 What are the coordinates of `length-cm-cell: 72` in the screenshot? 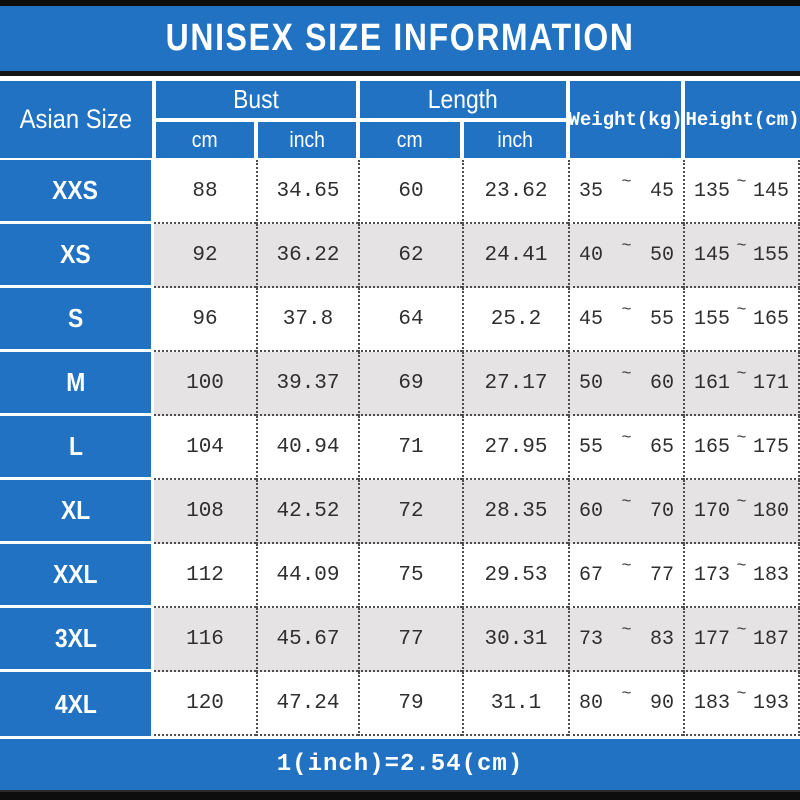 It's located at (410, 512).